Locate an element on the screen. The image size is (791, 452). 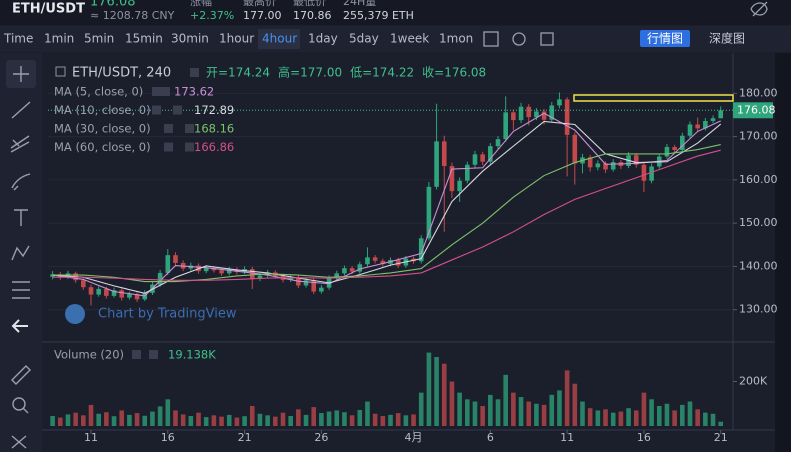
y-tick-label: 140.00 is located at coordinates (758, 265).